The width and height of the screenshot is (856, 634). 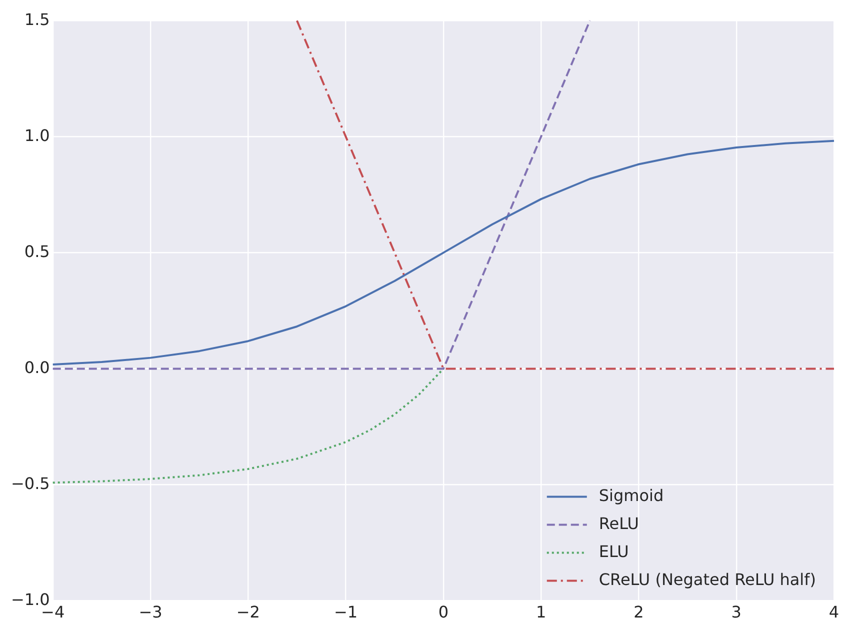 What do you see at coordinates (541, 612) in the screenshot?
I see `x-tick-label: 1` at bounding box center [541, 612].